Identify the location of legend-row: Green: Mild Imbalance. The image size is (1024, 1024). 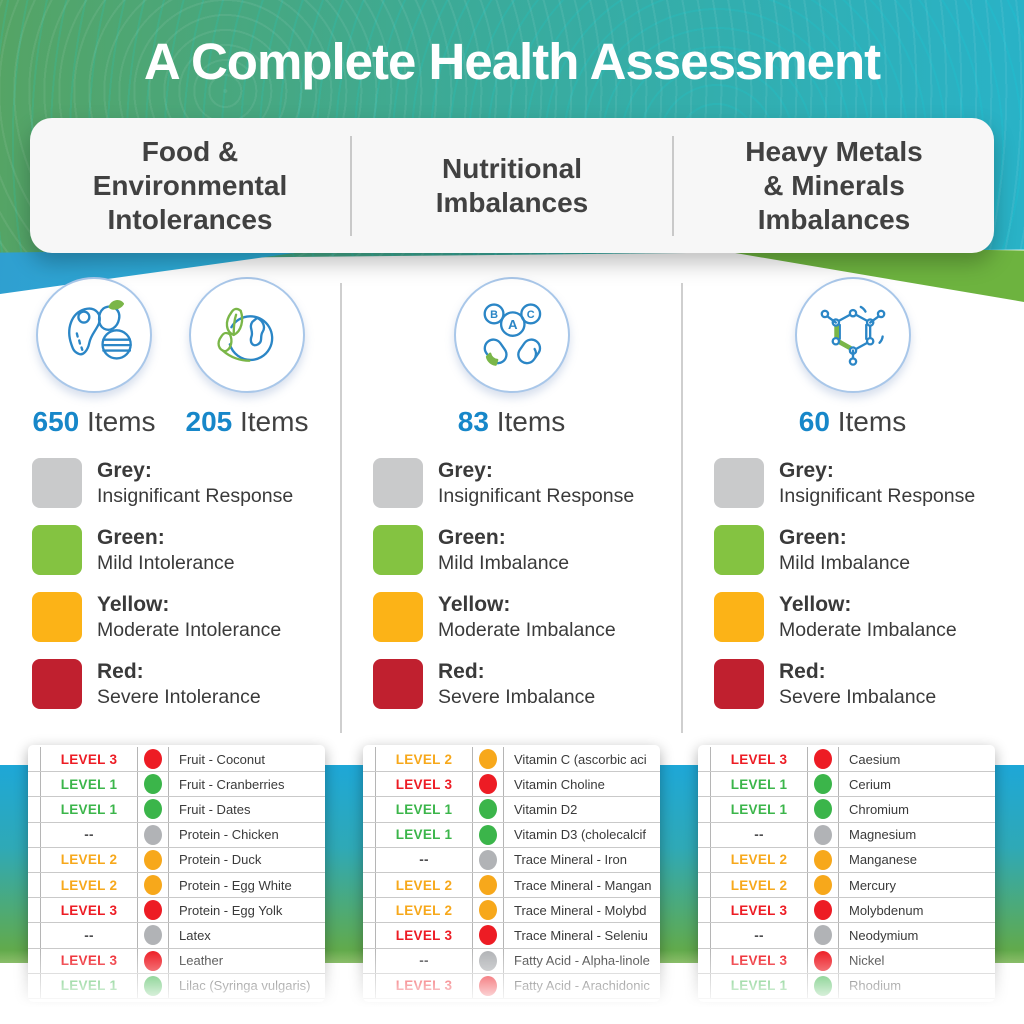
(528, 550).